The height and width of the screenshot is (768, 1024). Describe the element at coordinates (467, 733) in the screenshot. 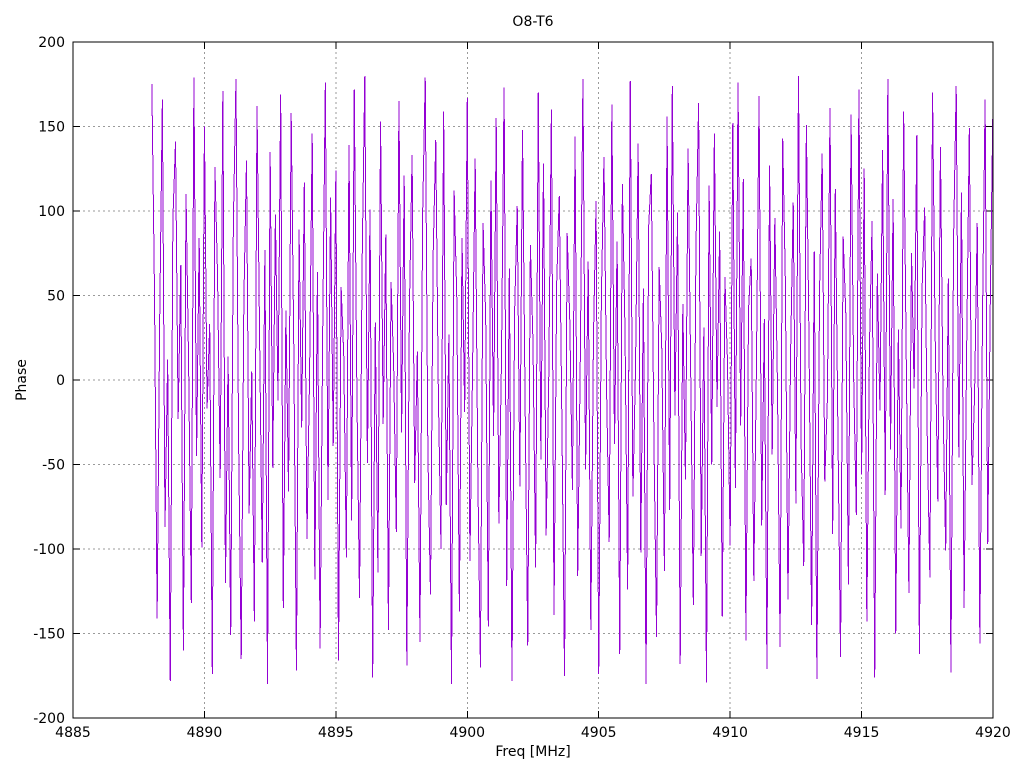

I see `x-tick-label: 4900` at that location.